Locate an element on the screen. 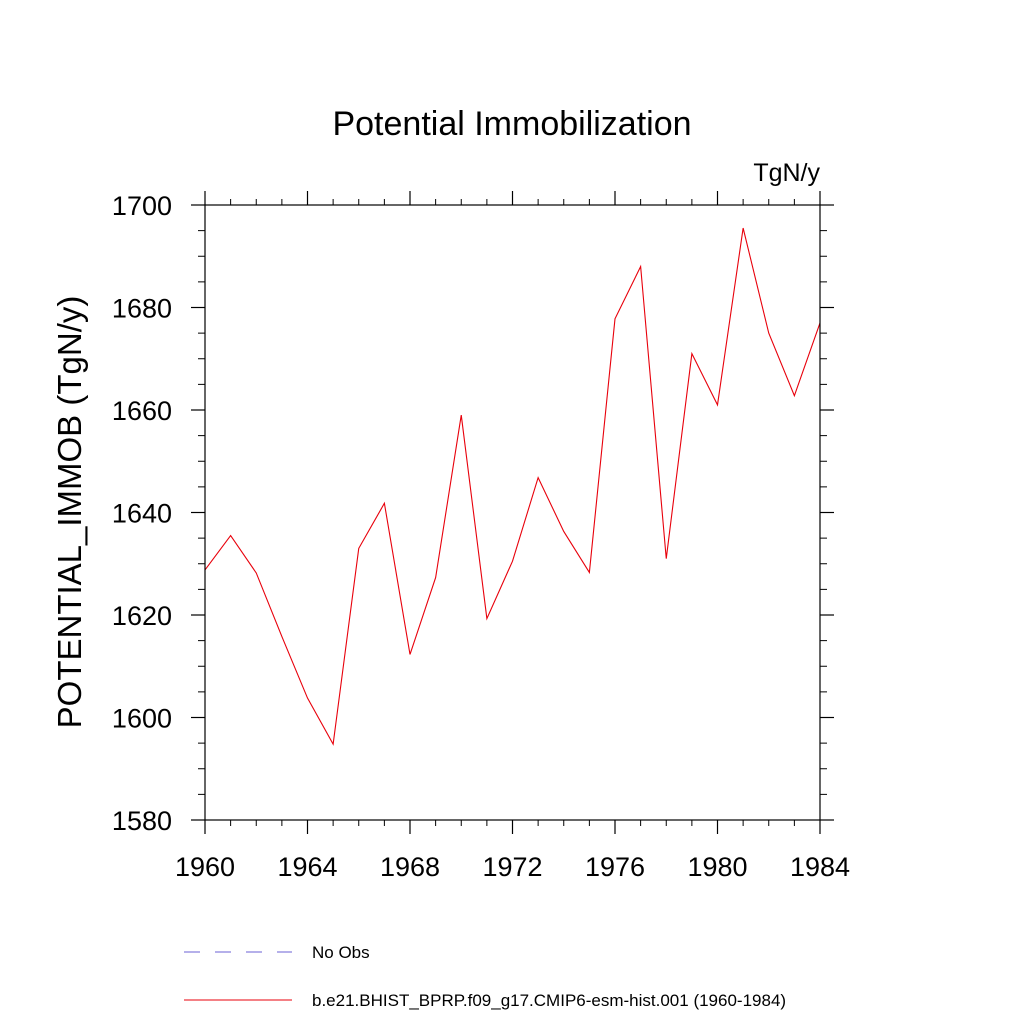 The width and height of the screenshot is (1024, 1024). y-tick-label: 1700 is located at coordinates (142, 206).